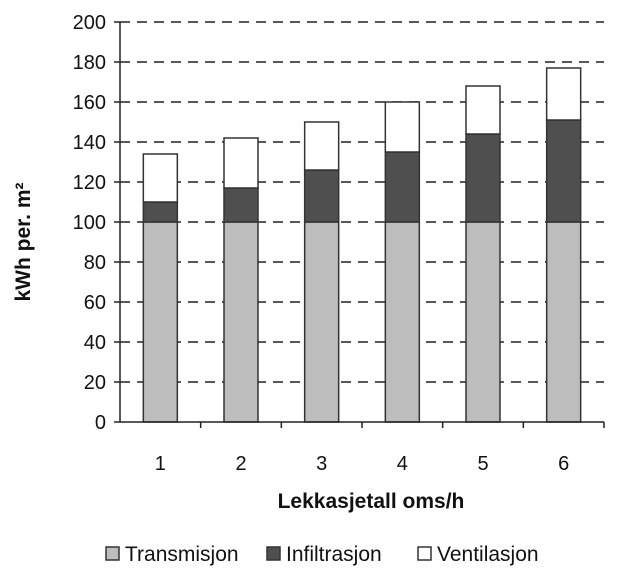 The width and height of the screenshot is (617, 576). What do you see at coordinates (160, 464) in the screenshot?
I see `x-tick-label: 1` at bounding box center [160, 464].